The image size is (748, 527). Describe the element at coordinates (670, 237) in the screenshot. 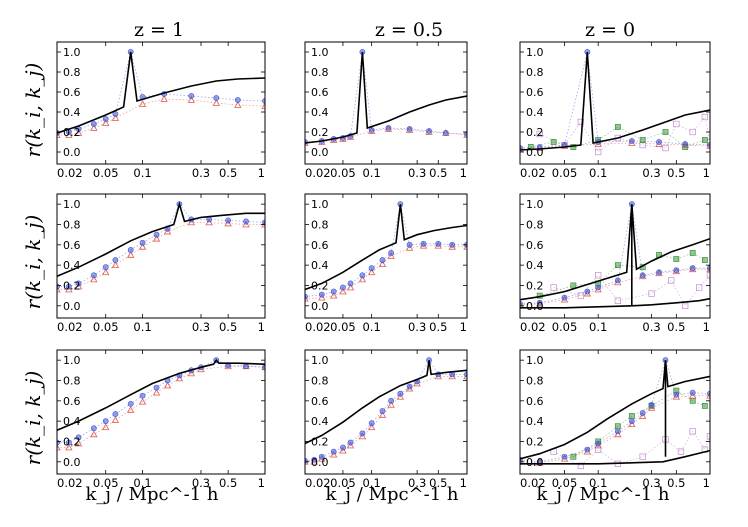

I see `model-line-upper` at that location.